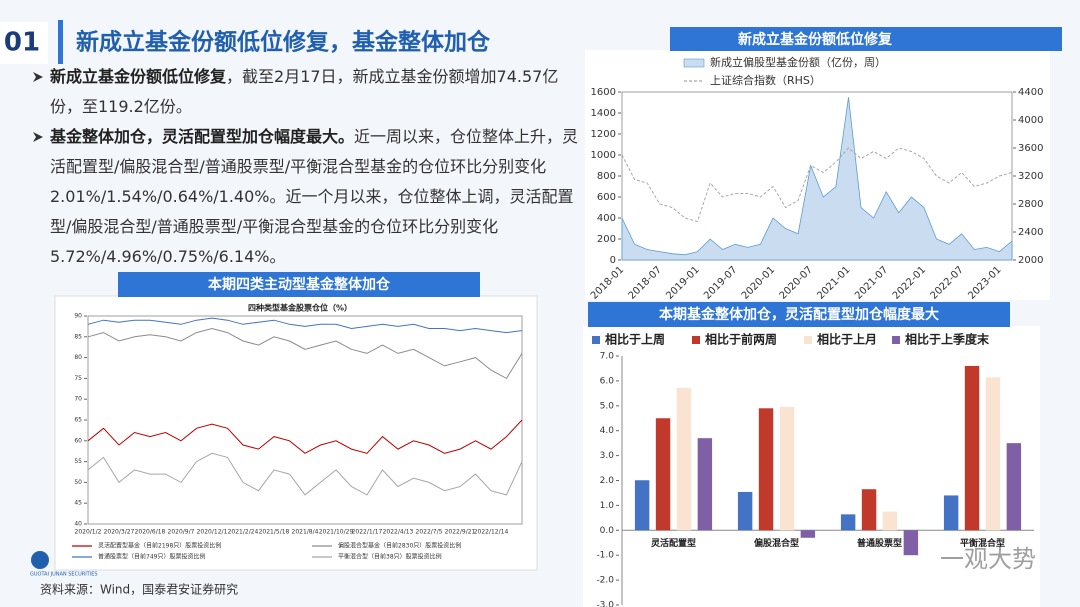 The width and height of the screenshot is (1080, 607). What do you see at coordinates (607, 531) in the screenshot?
I see `y-tick-label: 0.0` at bounding box center [607, 531].